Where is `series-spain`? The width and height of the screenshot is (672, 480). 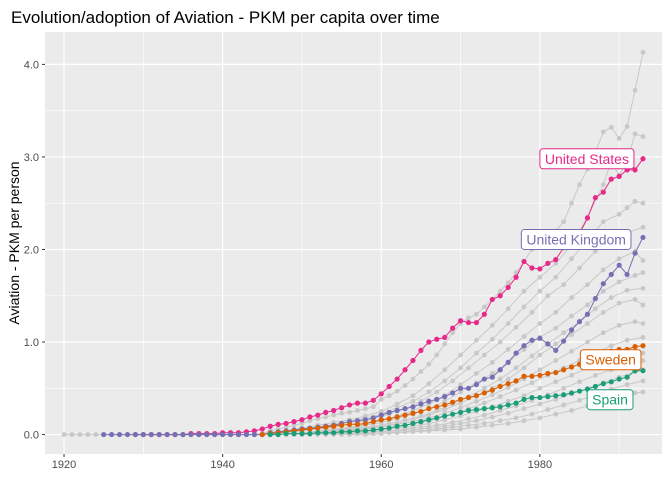
series-spain is located at coordinates (456, 403).